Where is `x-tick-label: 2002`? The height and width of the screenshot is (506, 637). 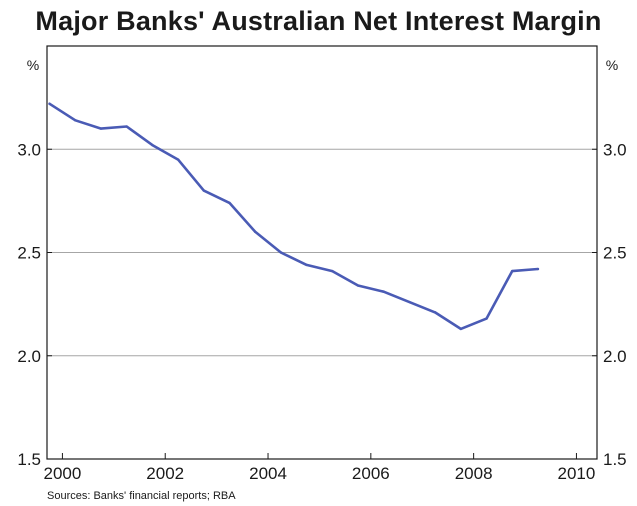 x-tick-label: 2002 is located at coordinates (165, 473).